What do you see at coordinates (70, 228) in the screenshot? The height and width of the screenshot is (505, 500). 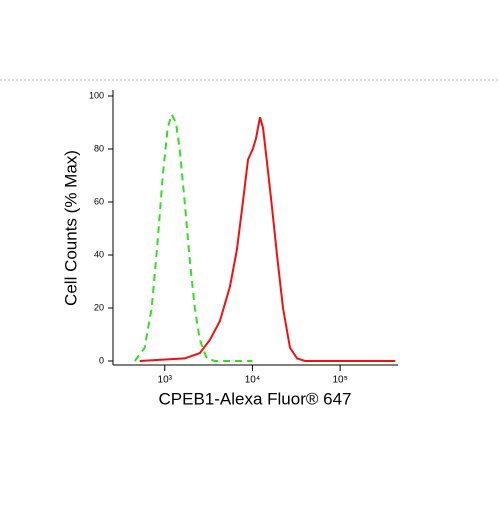 I see `y-axis-label: Cell Counts (% Max)` at bounding box center [70, 228].